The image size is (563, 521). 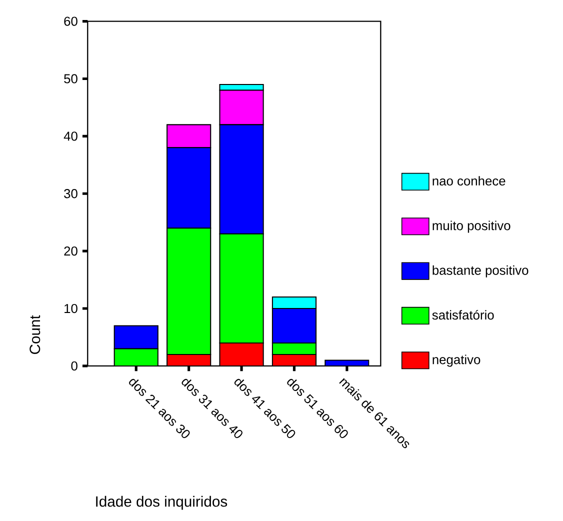 I want to click on y-tick-label: 0, so click(x=74, y=366).